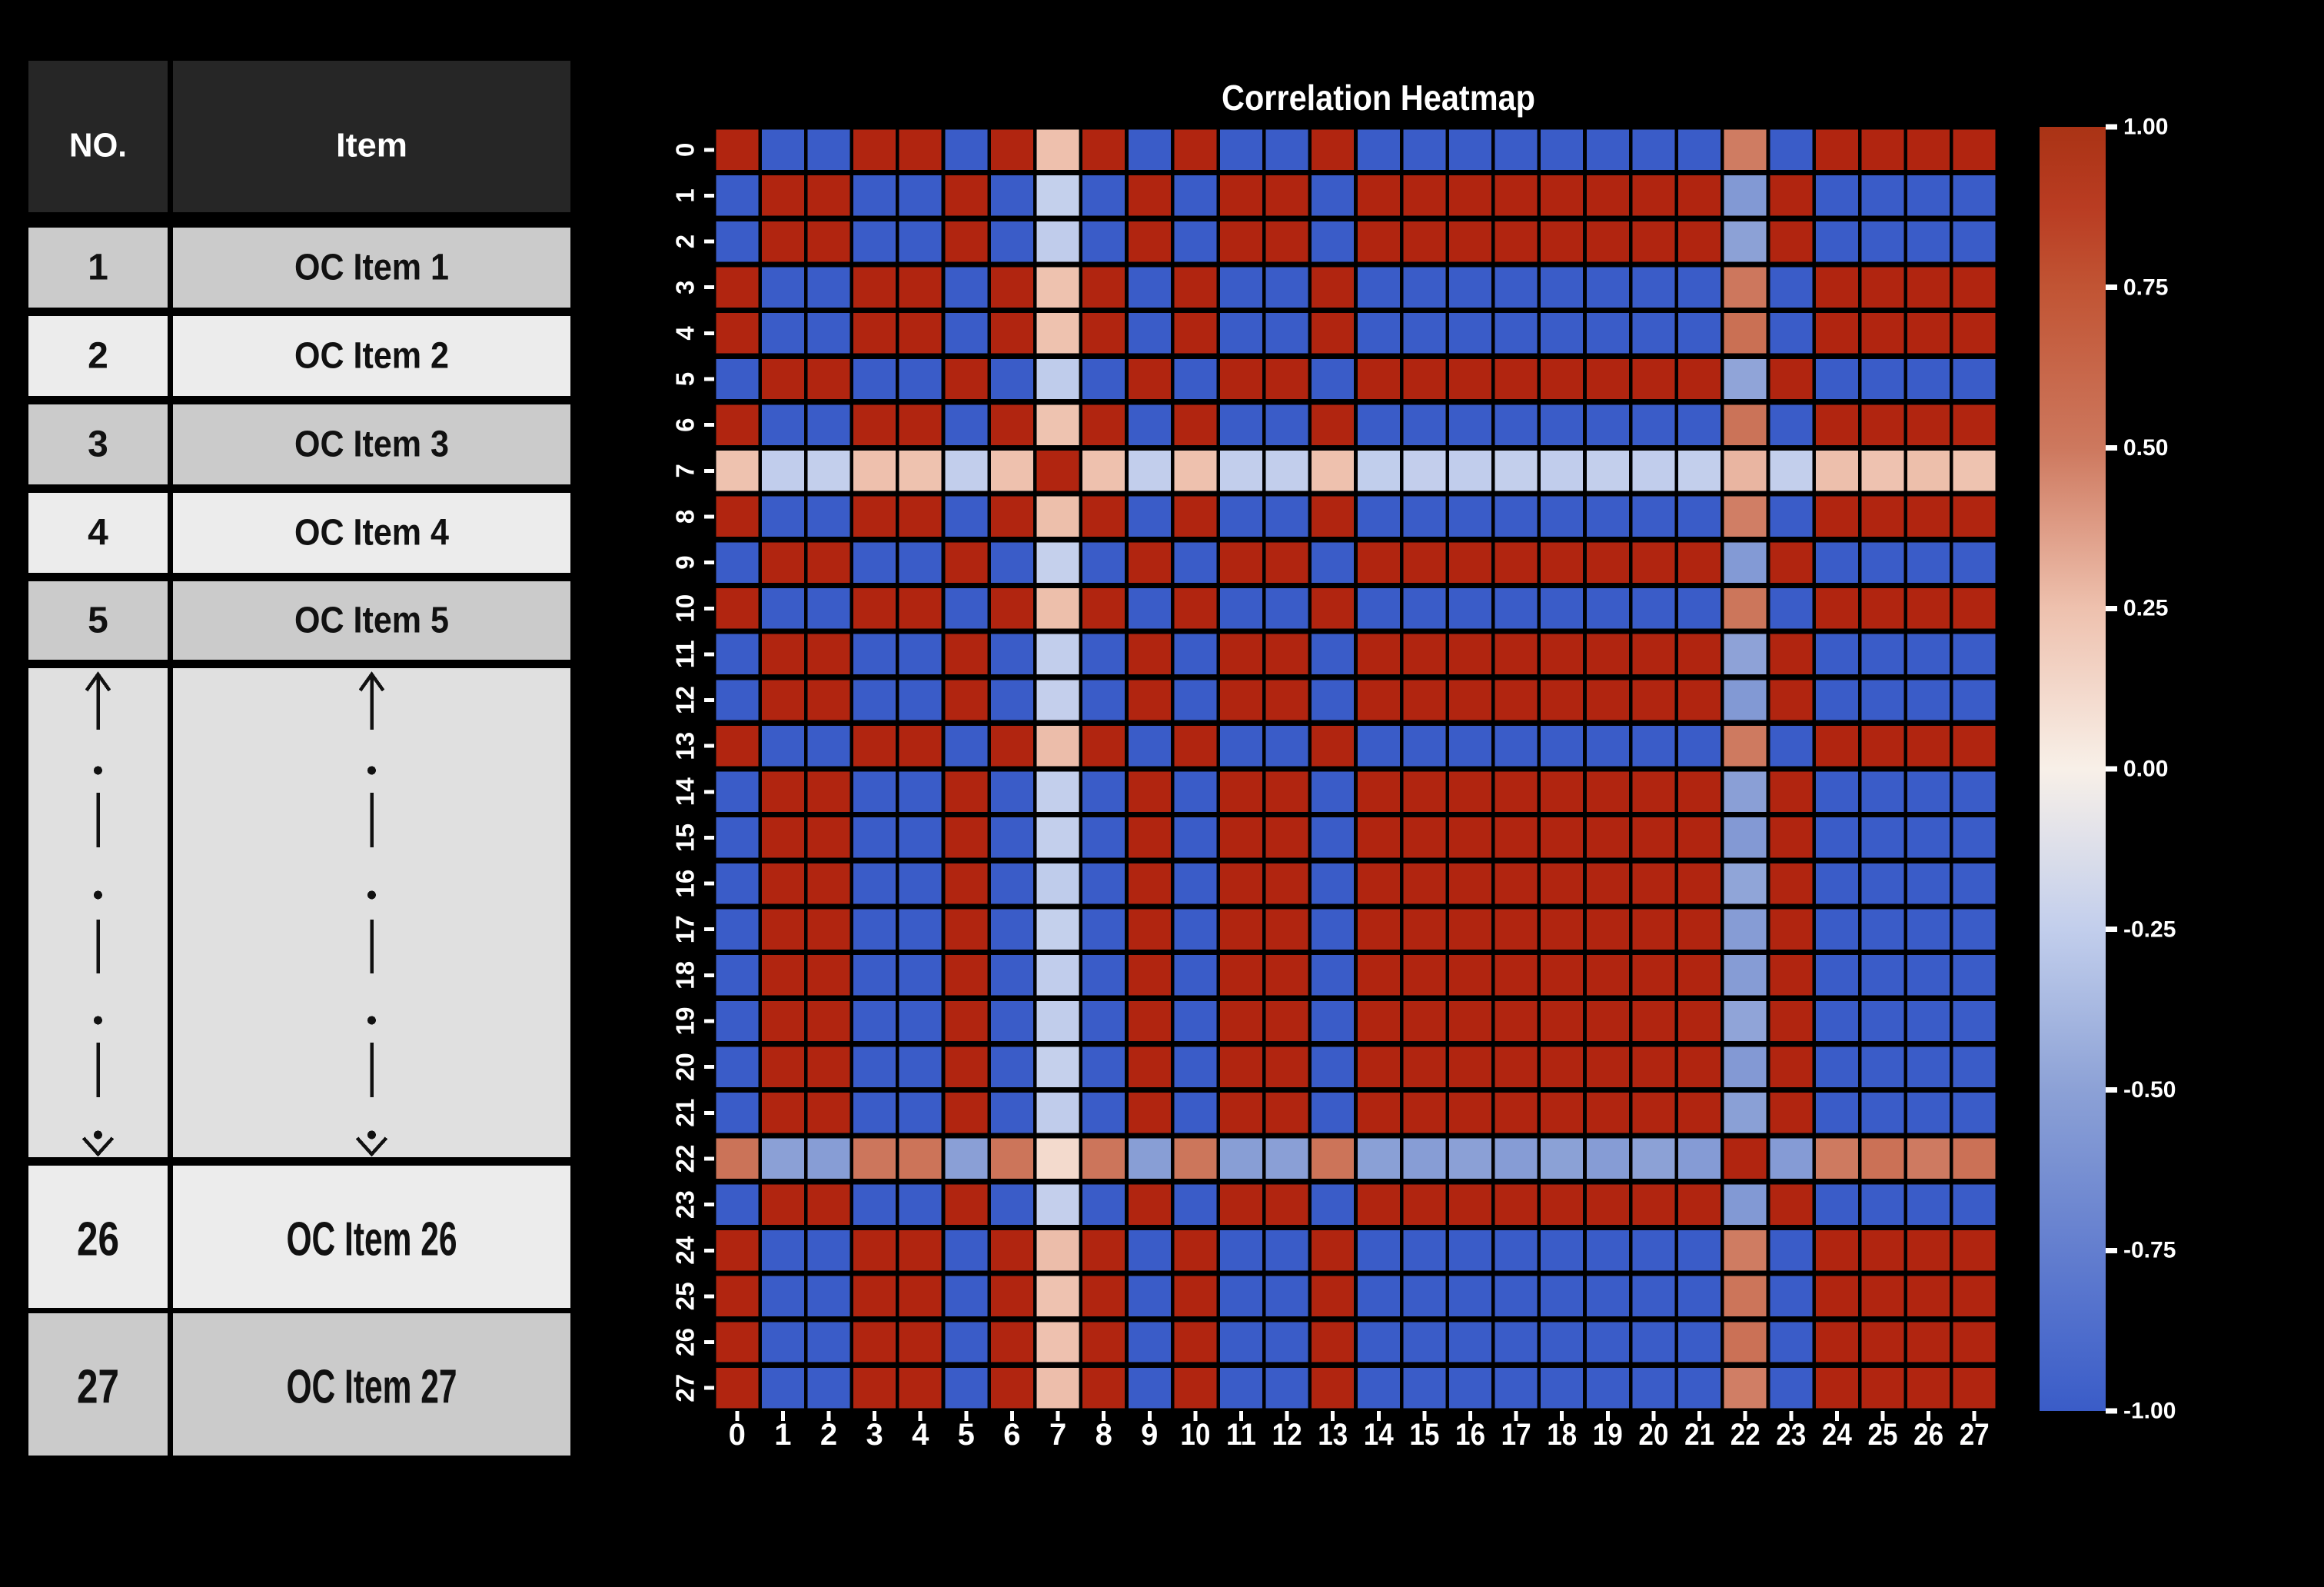 The width and height of the screenshot is (2324, 1587). Describe the element at coordinates (1378, 98) in the screenshot. I see `svg-text: Correlation Heatmap` at that location.